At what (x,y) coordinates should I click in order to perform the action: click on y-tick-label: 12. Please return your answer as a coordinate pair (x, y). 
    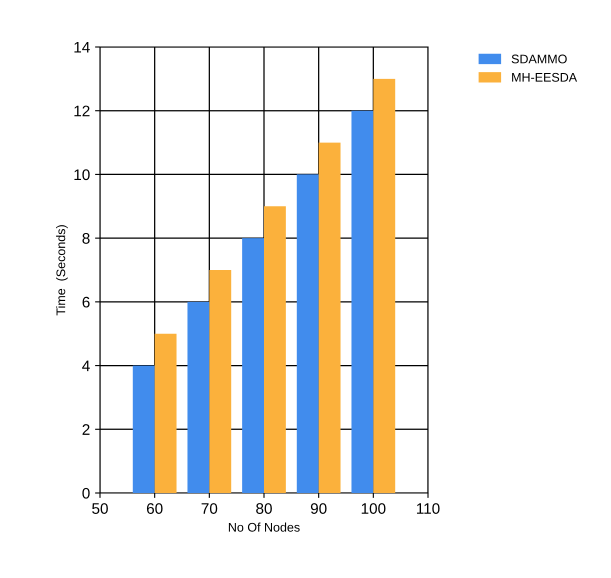
    Looking at the image, I should click on (82, 111).